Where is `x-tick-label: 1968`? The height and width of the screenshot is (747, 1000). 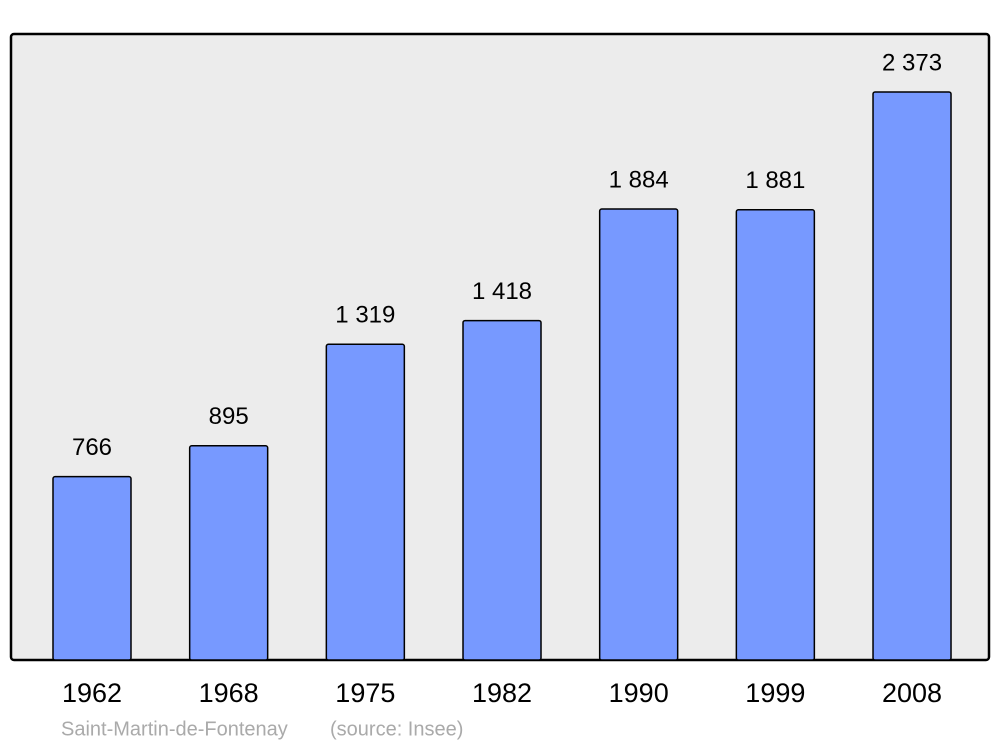 x-tick-label: 1968 is located at coordinates (229, 693).